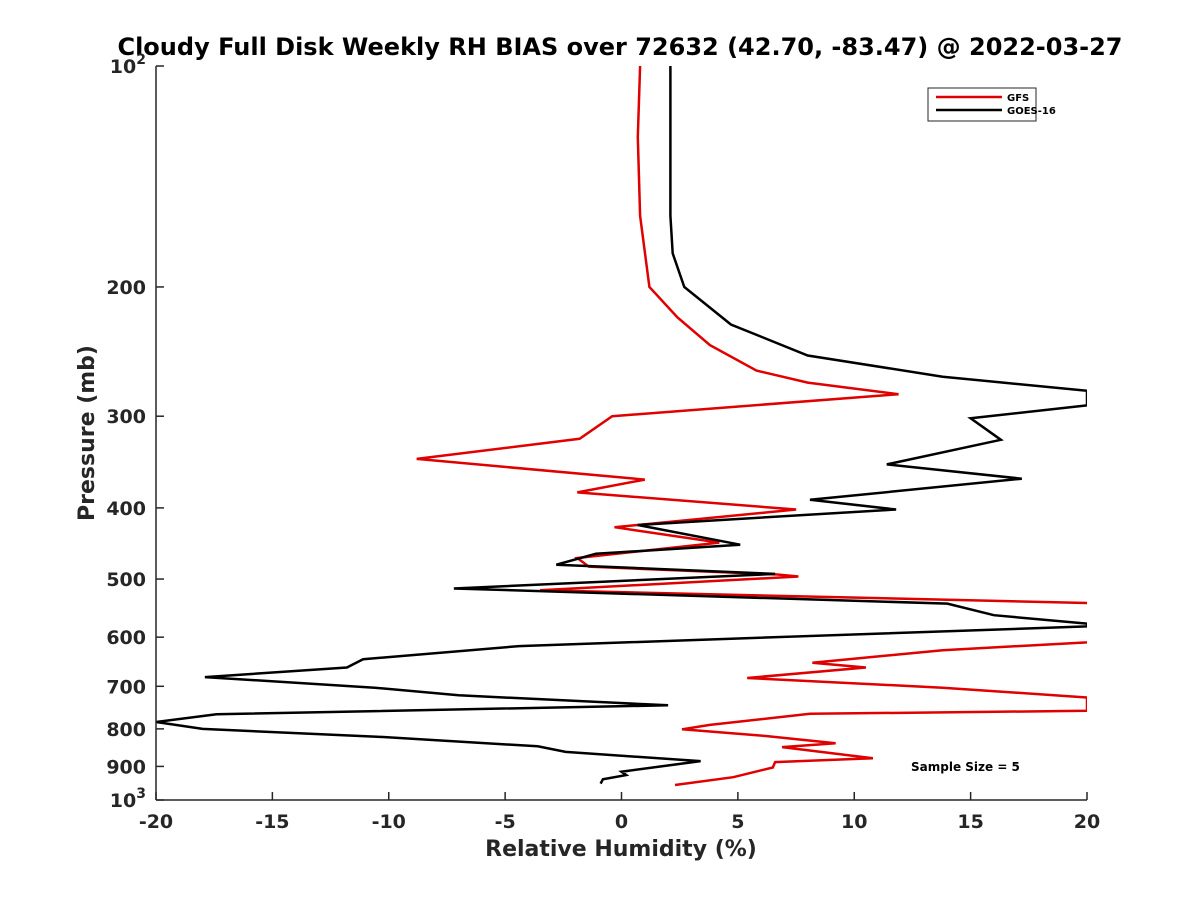 The width and height of the screenshot is (1200, 900). I want to click on y-tick-label: 300, so click(126, 417).